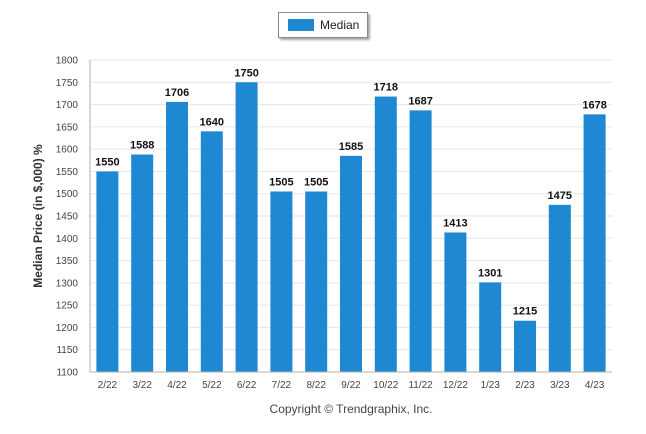 This screenshot has height=434, width=646. What do you see at coordinates (67, 172) in the screenshot?
I see `y-tick-label: 1550` at bounding box center [67, 172].